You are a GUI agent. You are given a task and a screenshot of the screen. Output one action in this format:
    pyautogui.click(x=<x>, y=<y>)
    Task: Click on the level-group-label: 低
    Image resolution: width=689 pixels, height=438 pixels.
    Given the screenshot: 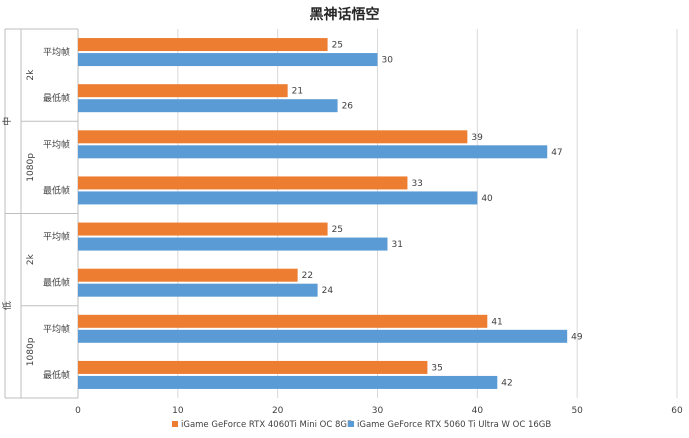 What is the action you would take?
    pyautogui.click(x=7, y=305)
    